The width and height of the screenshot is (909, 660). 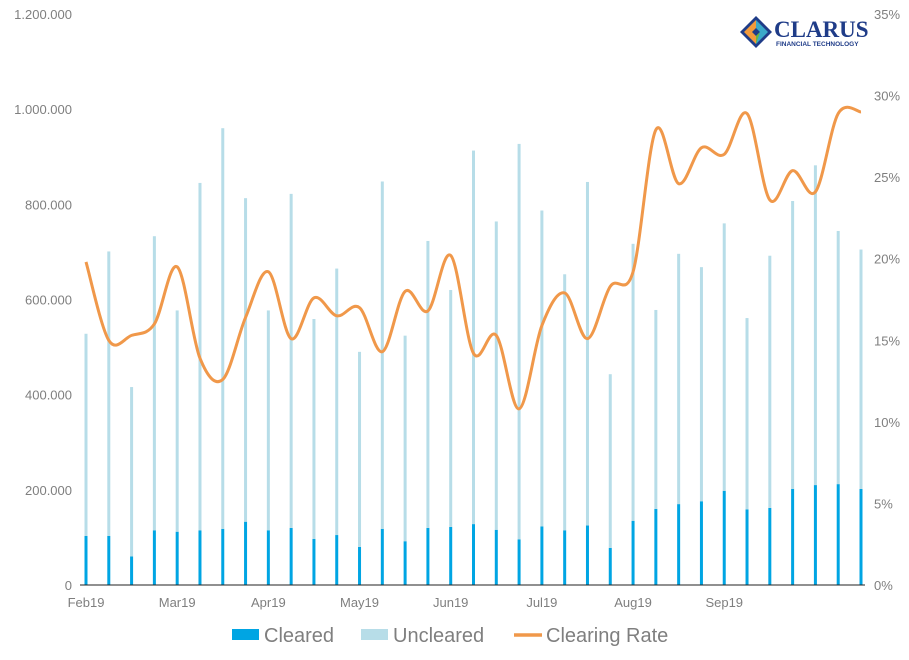 What do you see at coordinates (541, 602) in the screenshot?
I see `x-tick-label: Jul19` at bounding box center [541, 602].